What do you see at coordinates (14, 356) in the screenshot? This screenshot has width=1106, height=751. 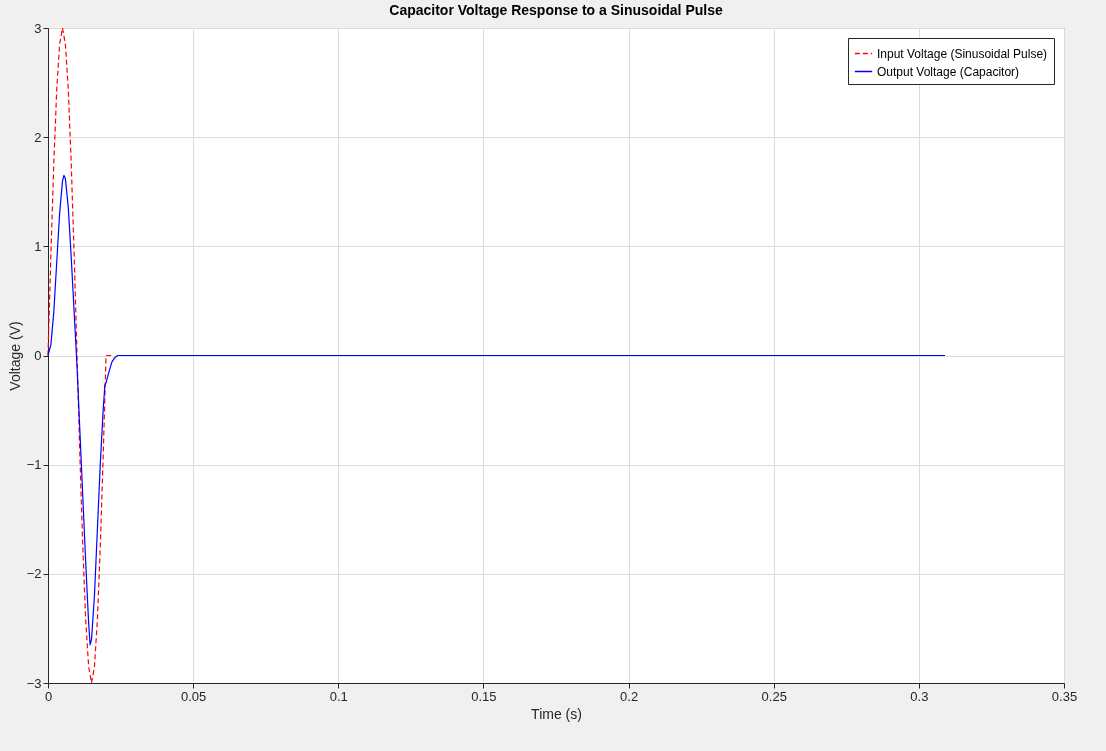 I see `y-axis-title: Voltage (V)` at bounding box center [14, 356].